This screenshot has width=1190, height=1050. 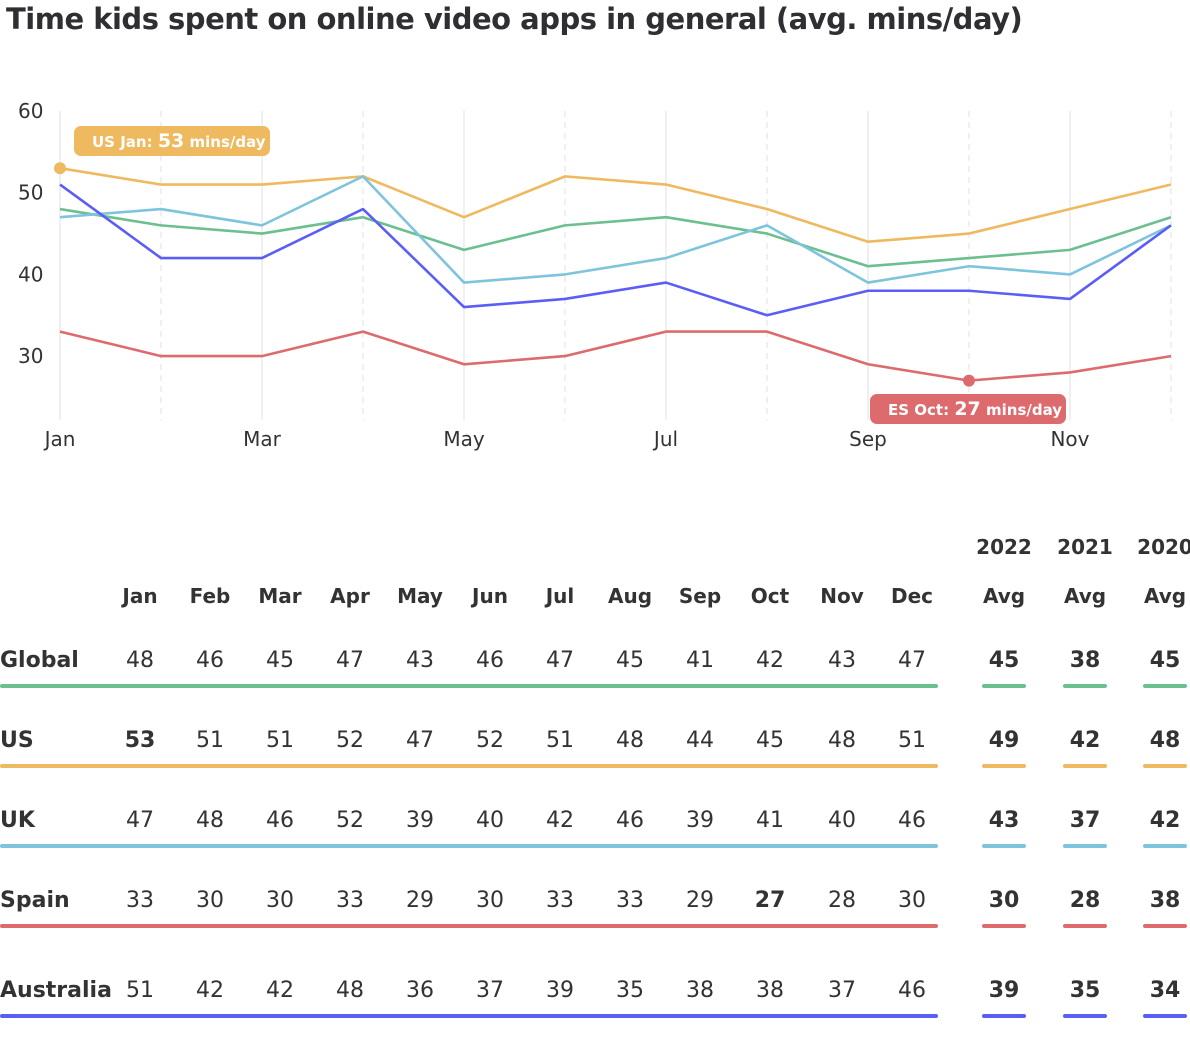 I want to click on row-label: US, so click(x=17, y=740).